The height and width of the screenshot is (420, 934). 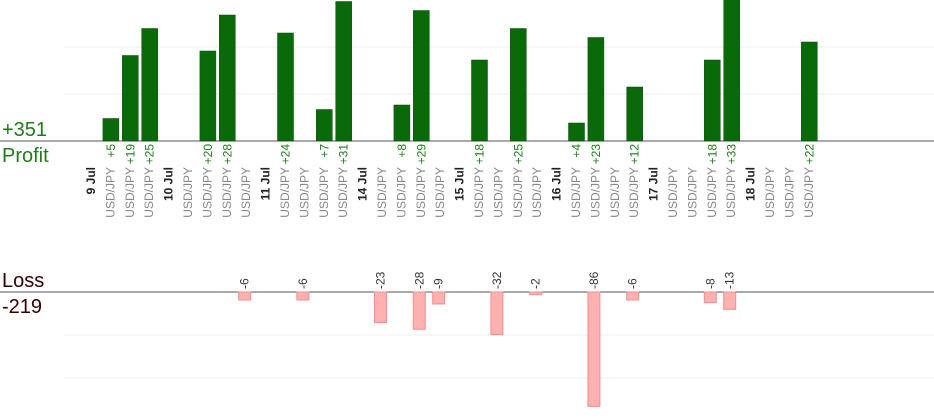 What do you see at coordinates (460, 184) in the screenshot?
I see `date-label: 15 Jul` at bounding box center [460, 184].